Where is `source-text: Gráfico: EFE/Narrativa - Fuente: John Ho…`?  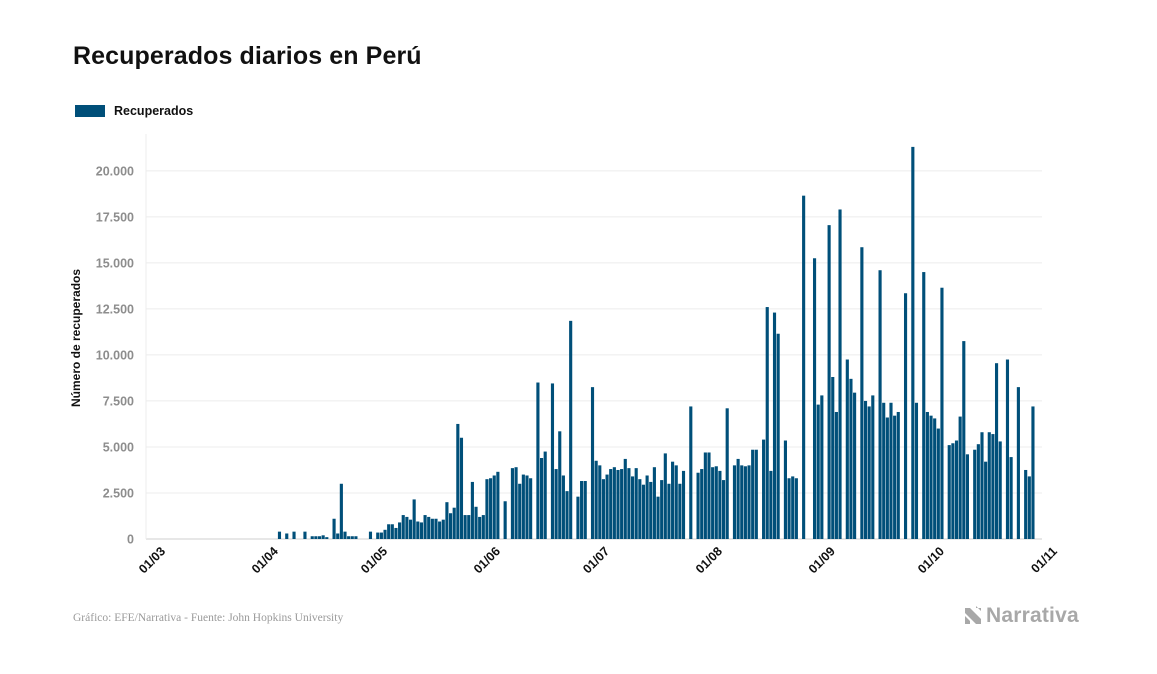 source-text: Gráfico: EFE/Narrativa - Fuente: John Ho… is located at coordinates (208, 618).